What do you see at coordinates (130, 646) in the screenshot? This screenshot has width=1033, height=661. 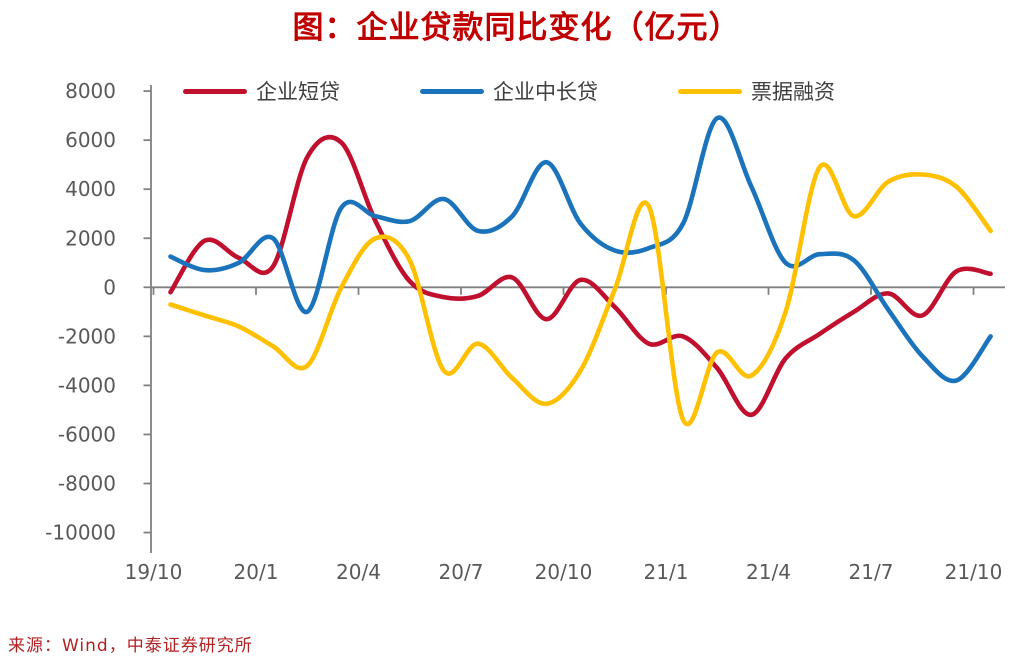 I see `source-note: 来源：Wind，中泰证券研究所` at bounding box center [130, 646].